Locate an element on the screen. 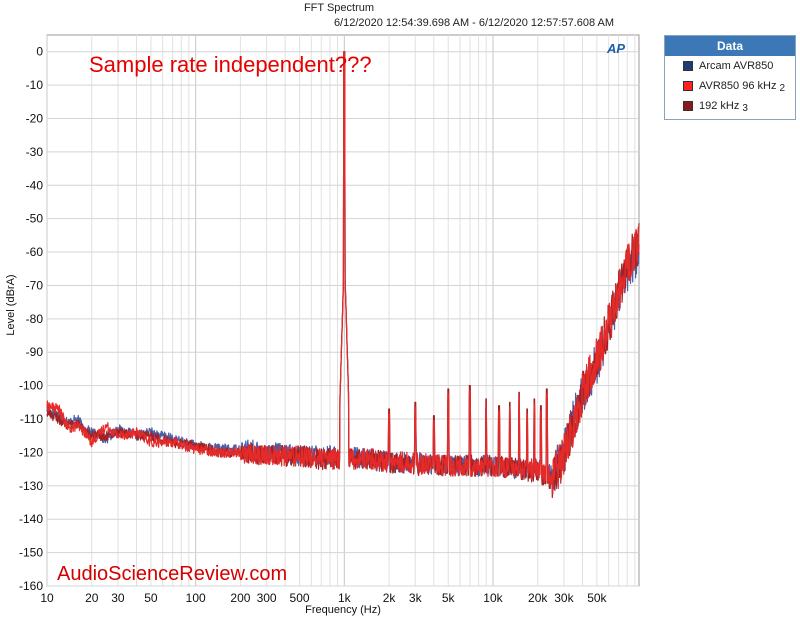 Image resolution: width=800 pixels, height=619 pixels. legend-item-series-2: AVR850 96 kHz 2 is located at coordinates (730, 86).